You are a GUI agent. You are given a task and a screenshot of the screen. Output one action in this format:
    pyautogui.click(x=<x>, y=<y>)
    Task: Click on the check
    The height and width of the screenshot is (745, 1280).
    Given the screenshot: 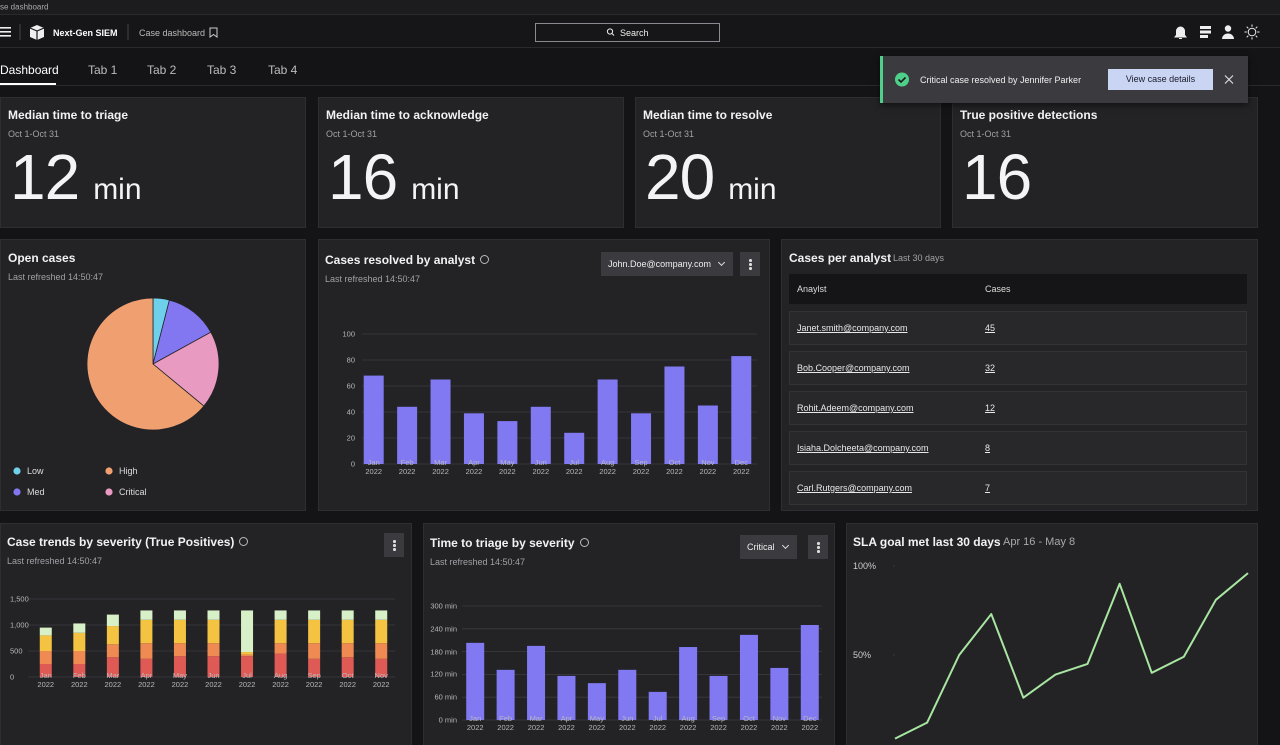 What is the action you would take?
    pyautogui.click(x=902, y=80)
    